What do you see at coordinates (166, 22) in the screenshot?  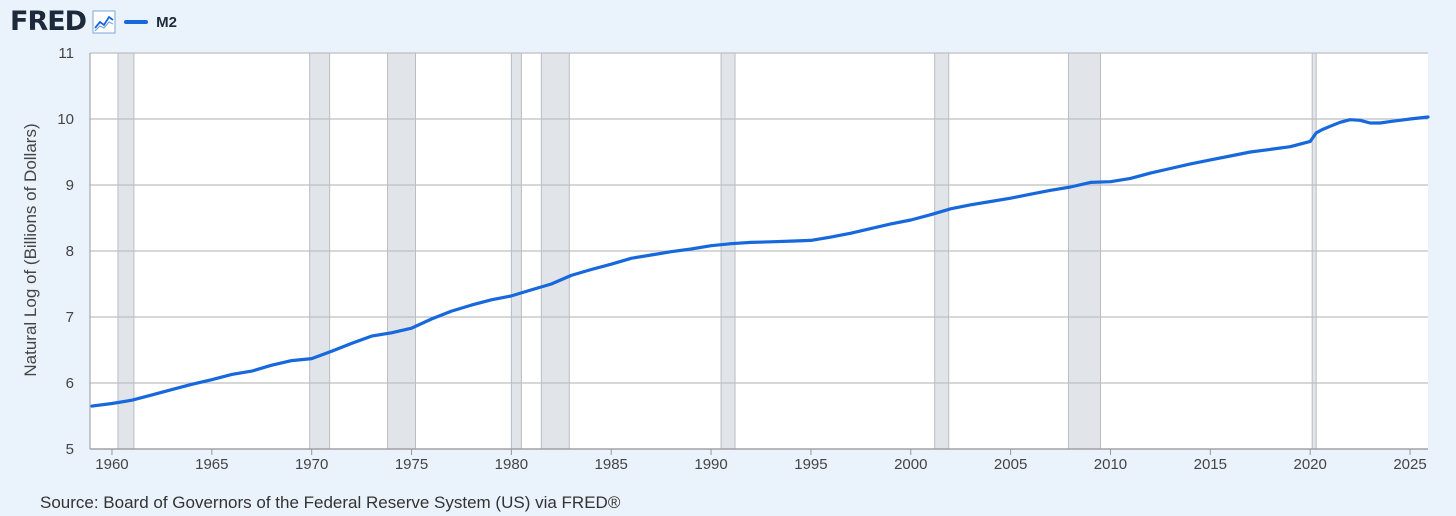 I see `legend-label-m2: M2` at bounding box center [166, 22].